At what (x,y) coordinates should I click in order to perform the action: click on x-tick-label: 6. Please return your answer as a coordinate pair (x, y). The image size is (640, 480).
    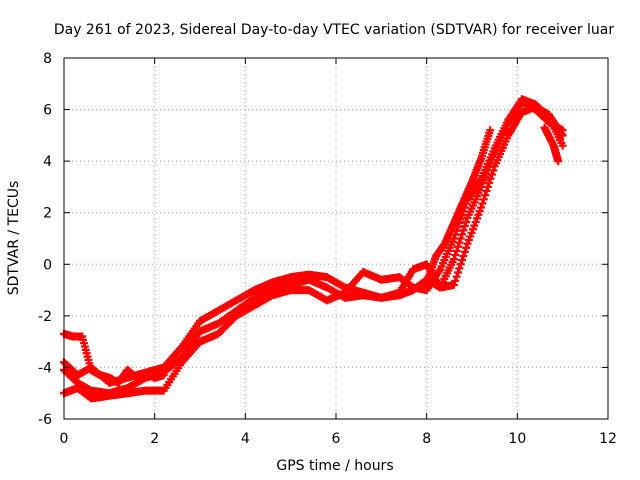
    Looking at the image, I should click on (336, 439).